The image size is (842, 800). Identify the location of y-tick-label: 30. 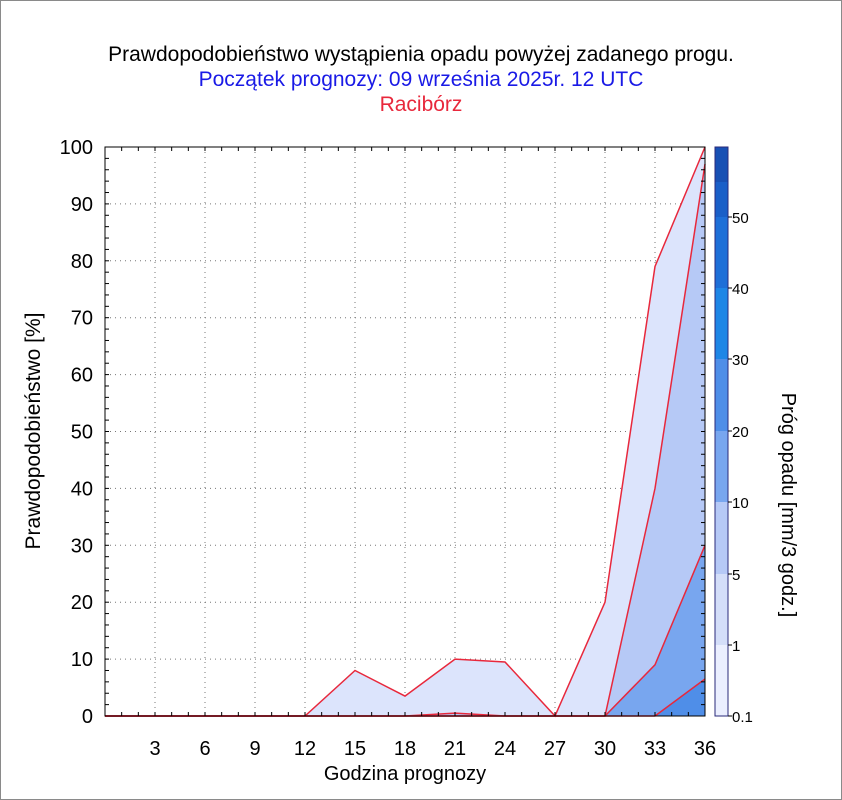
(82, 546).